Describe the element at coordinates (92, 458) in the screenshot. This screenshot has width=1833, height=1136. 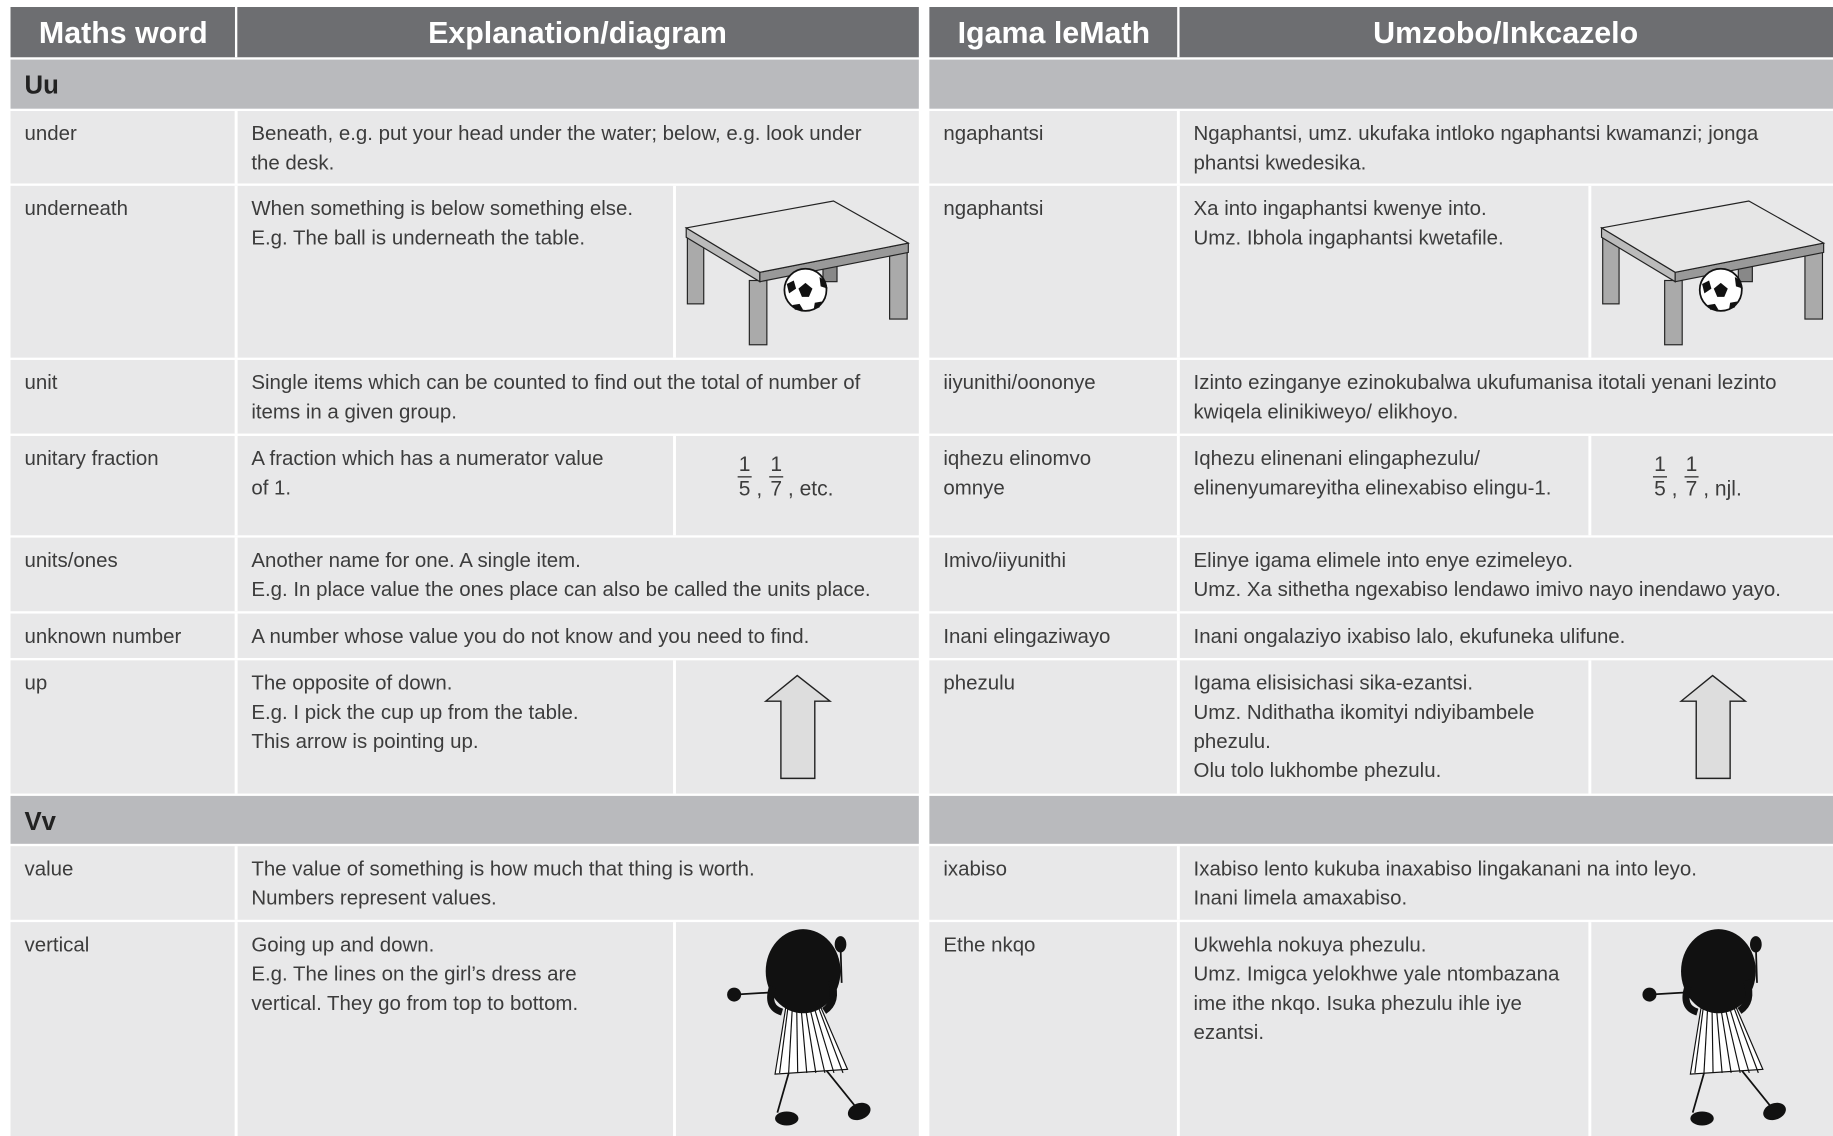
I see `word: unitary fraction` at that location.